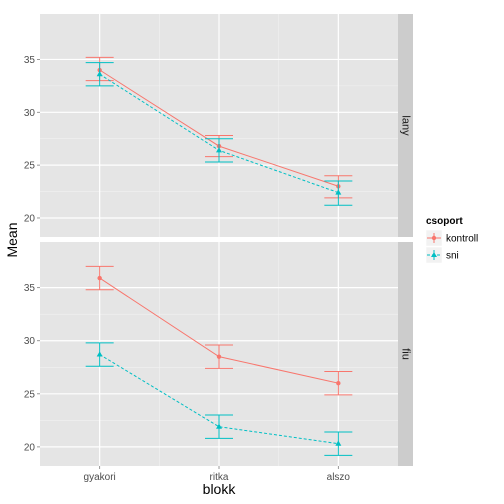 This screenshot has height=504, width=504. I want to click on facet-strip-label: lany, so click(406, 125).